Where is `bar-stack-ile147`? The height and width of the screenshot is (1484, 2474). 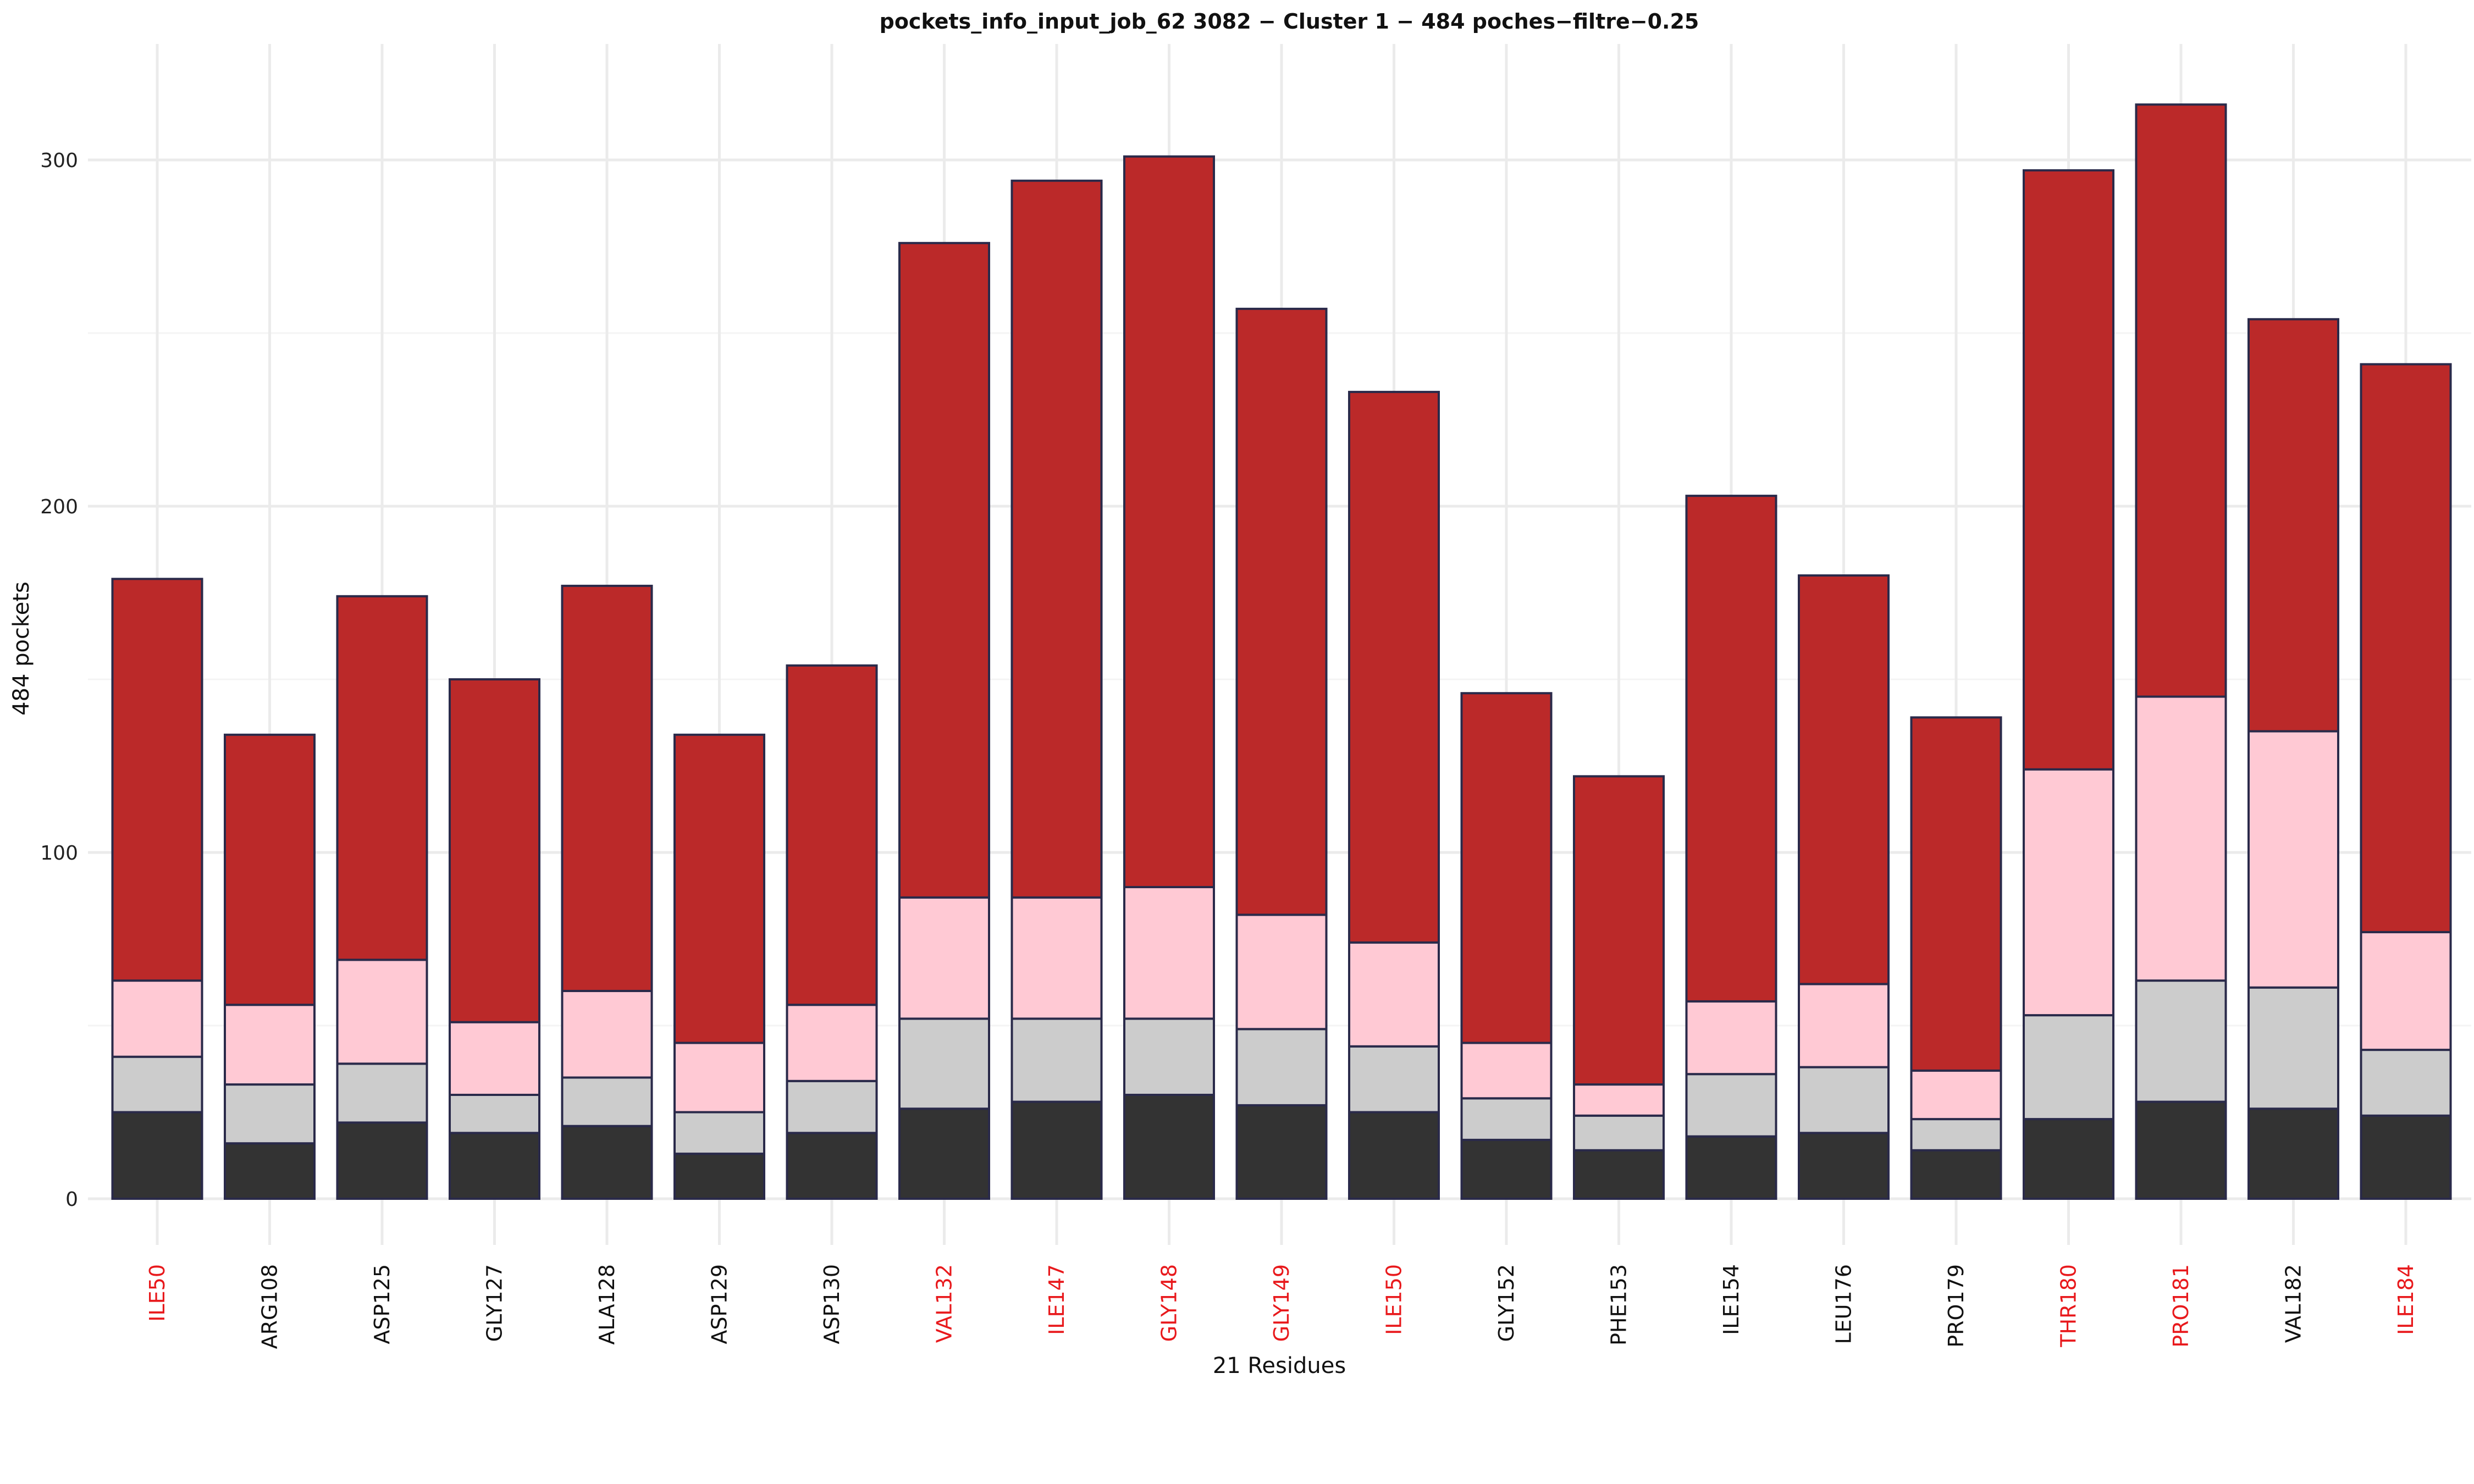
bar-stack-ile147 is located at coordinates (1056, 689).